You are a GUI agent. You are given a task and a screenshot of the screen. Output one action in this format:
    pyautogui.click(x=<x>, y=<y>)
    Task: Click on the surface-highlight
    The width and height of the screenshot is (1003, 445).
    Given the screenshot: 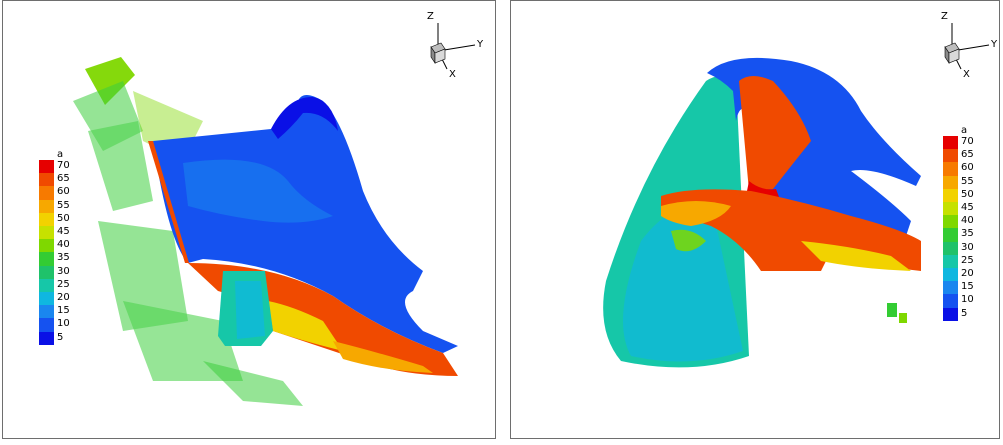 What is the action you would take?
    pyautogui.click(x=258, y=191)
    